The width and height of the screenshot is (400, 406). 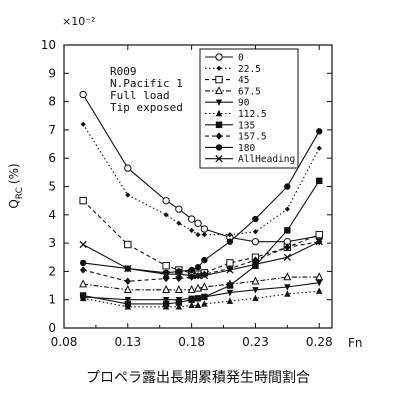 I want to click on legend-label: 157.5, so click(x=252, y=137).